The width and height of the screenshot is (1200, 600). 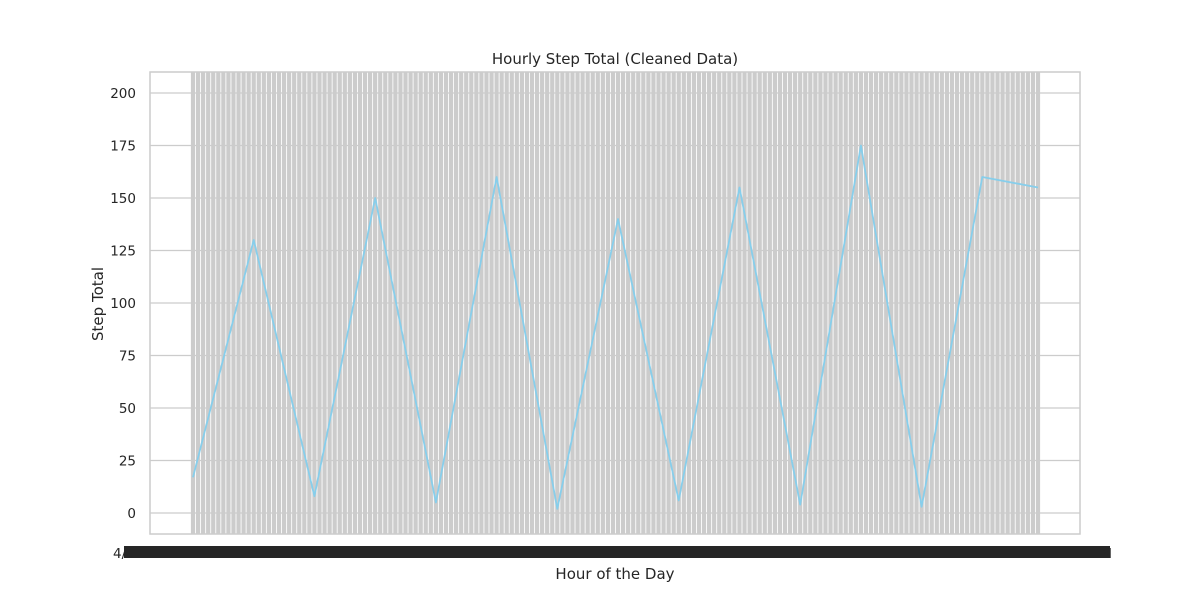 What do you see at coordinates (131, 514) in the screenshot?
I see `y-tick-label: 0` at bounding box center [131, 514].